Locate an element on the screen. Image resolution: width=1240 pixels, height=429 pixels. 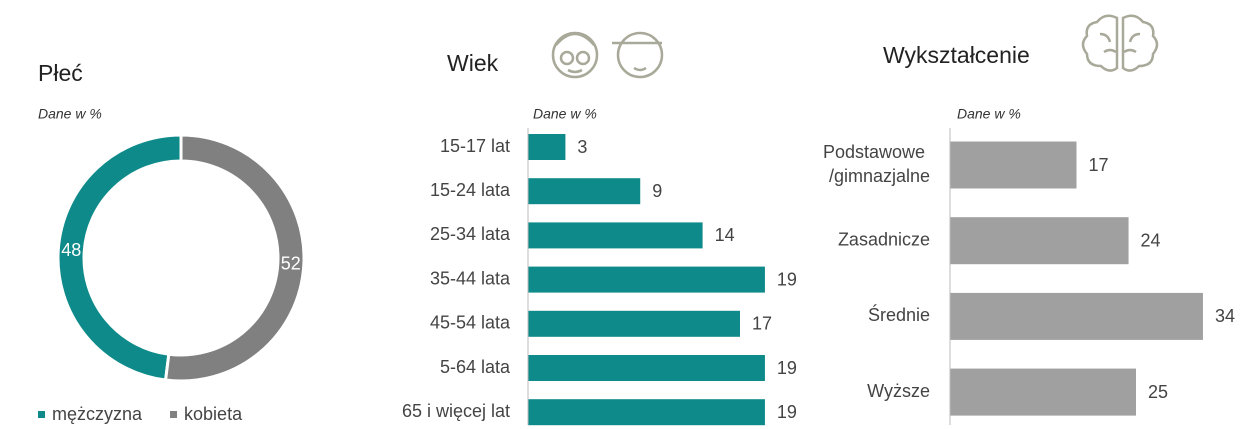
legend-label: kobieta is located at coordinates (213, 414).